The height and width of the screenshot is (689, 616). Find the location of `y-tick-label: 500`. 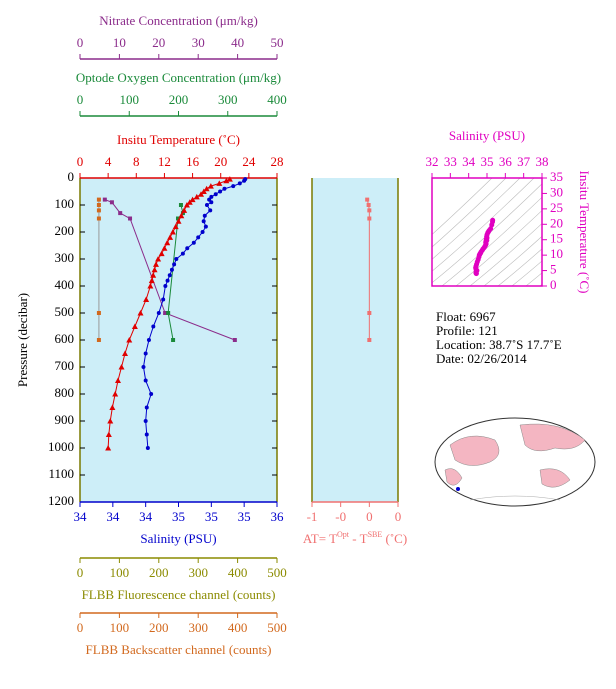

y-tick-label: 500 is located at coordinates (65, 311).